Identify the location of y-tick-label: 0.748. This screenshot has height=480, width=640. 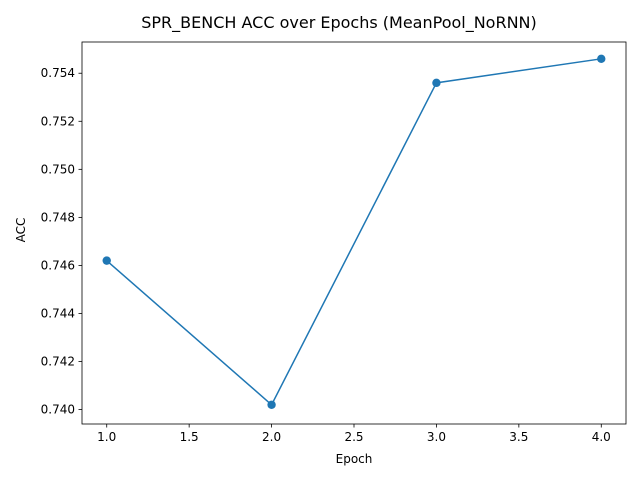
(58, 217).